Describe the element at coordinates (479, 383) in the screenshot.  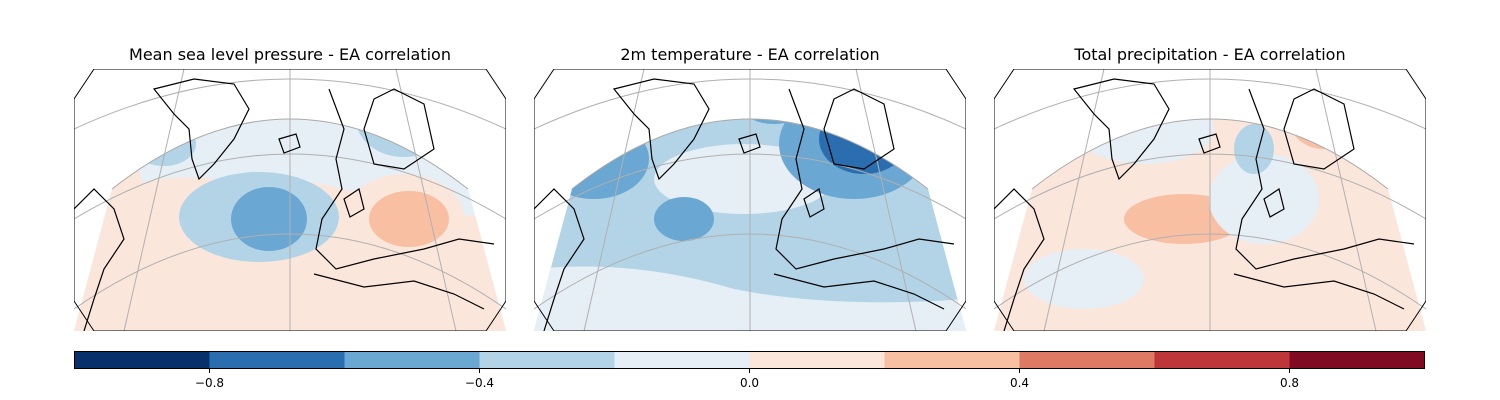
I see `colorbar-tick-label: −0.4` at that location.